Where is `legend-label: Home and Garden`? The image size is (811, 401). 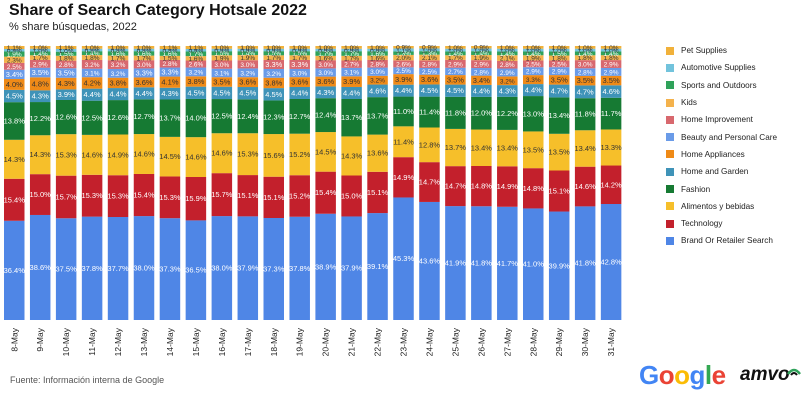 legend-label: Home and Garden is located at coordinates (715, 172).